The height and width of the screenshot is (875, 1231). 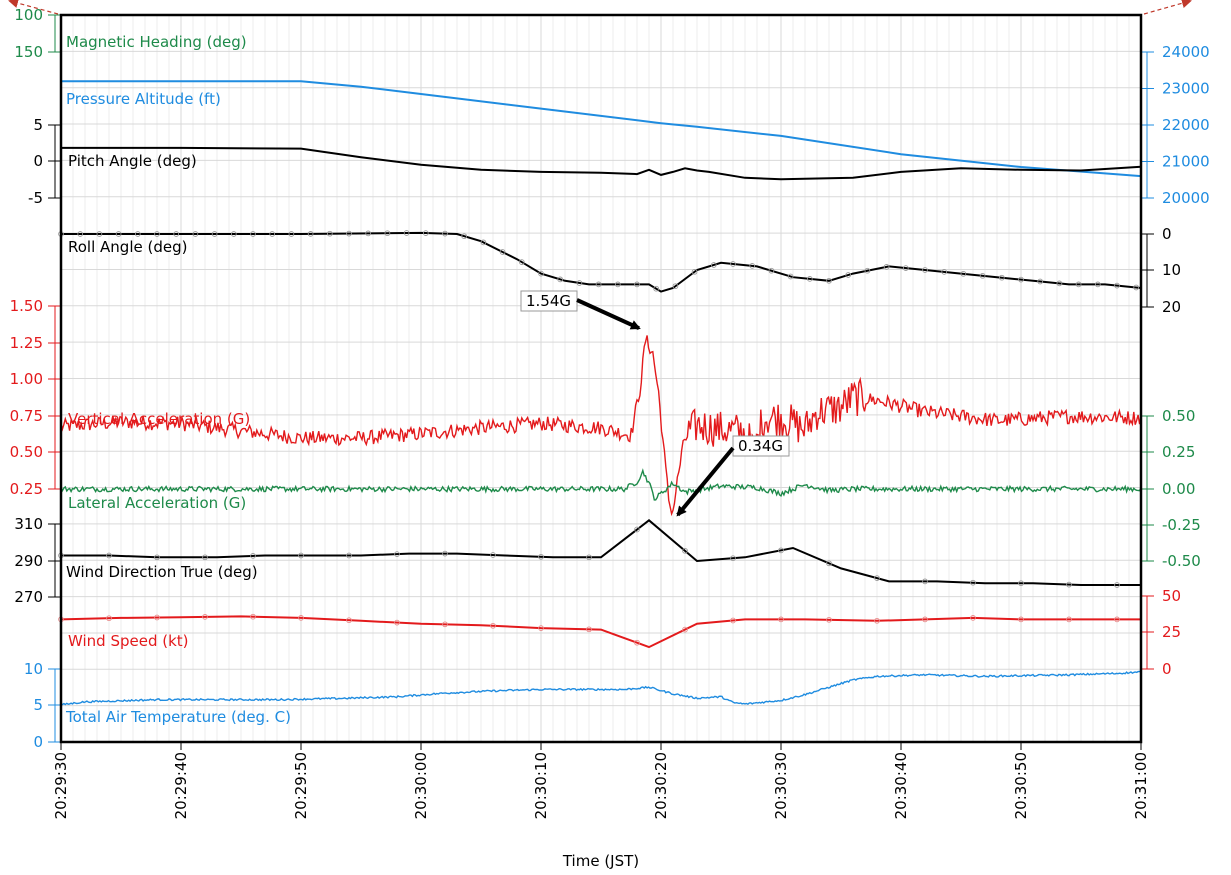 I want to click on annotation-1-54g: 1.54G, so click(x=580, y=310).